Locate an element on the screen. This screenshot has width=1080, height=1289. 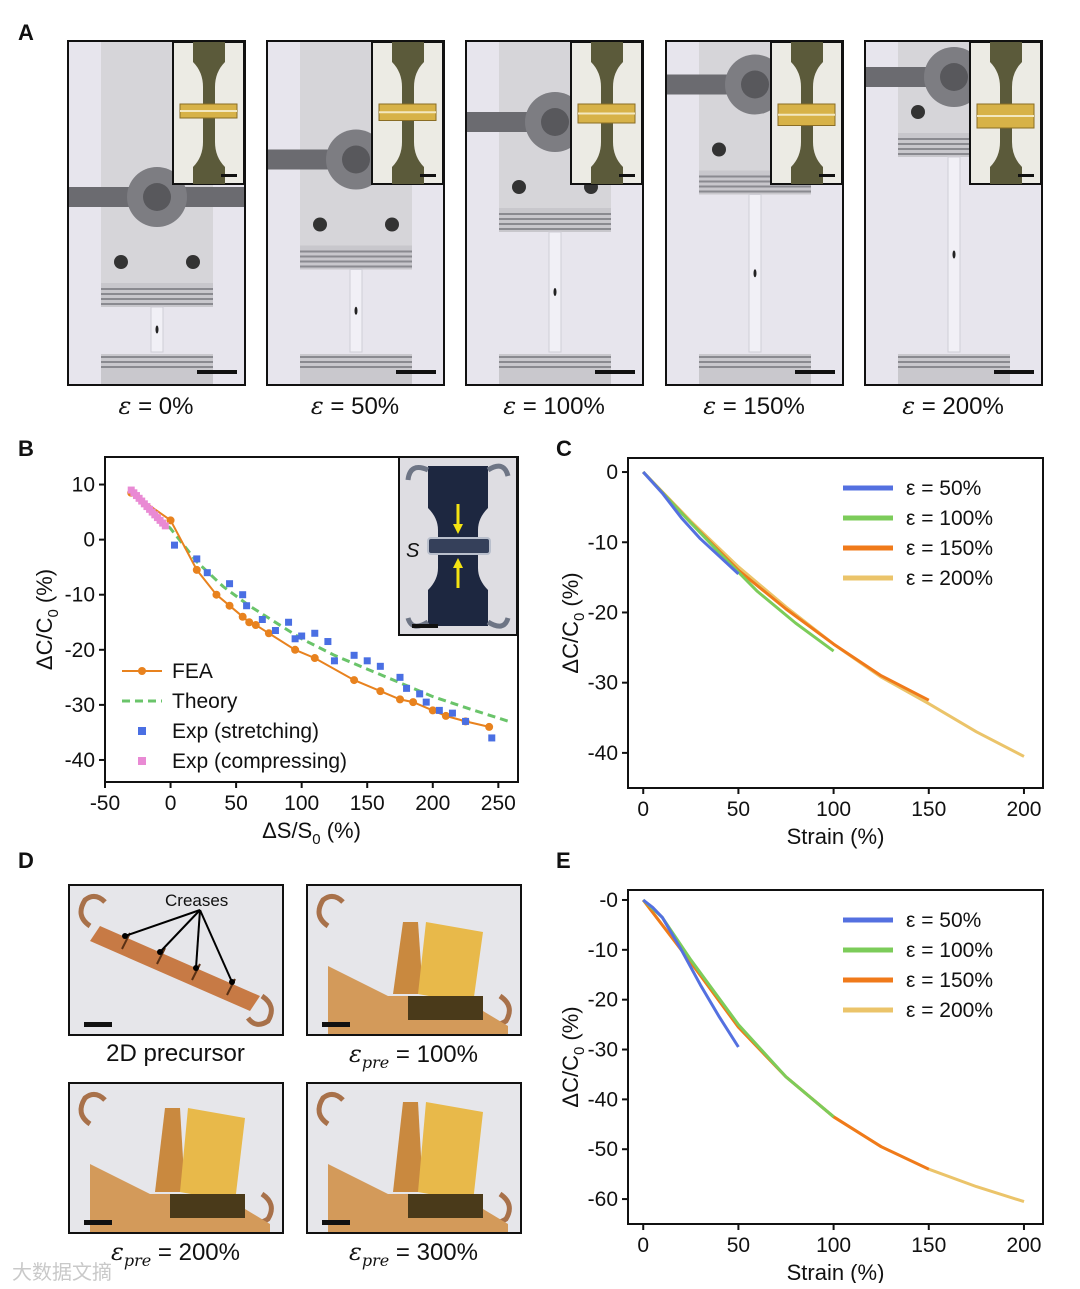
legend-entry: ε = 50% is located at coordinates (912, 488).